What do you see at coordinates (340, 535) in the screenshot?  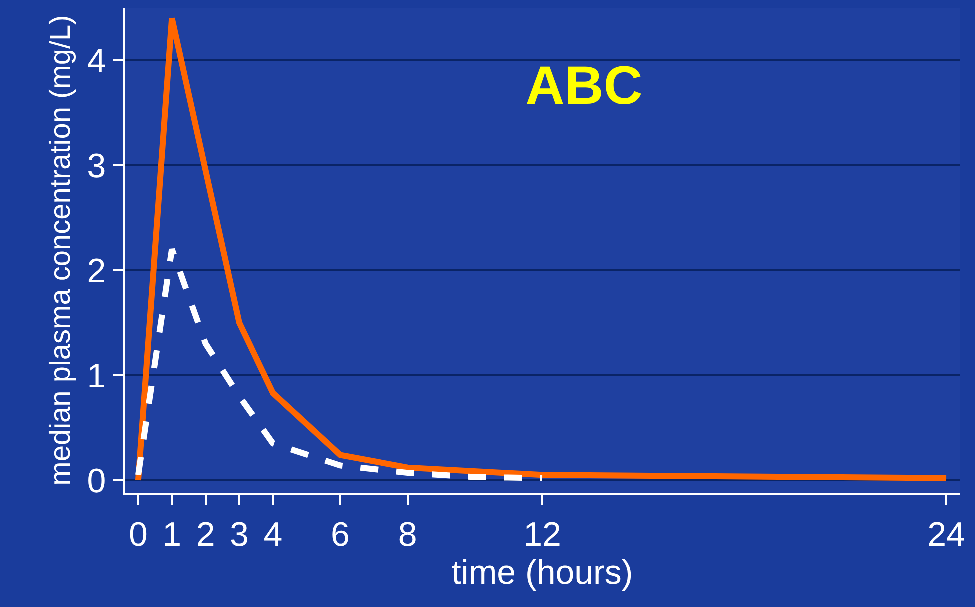 I see `x-tick-label: 6` at bounding box center [340, 535].